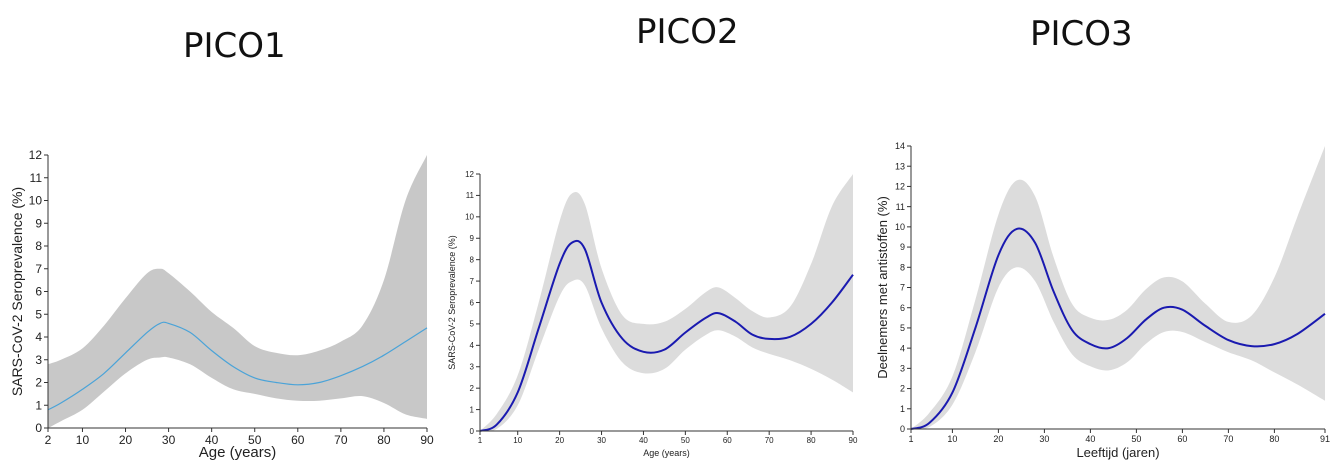  I want to click on chart-2-title: PICO2, so click(687, 32).